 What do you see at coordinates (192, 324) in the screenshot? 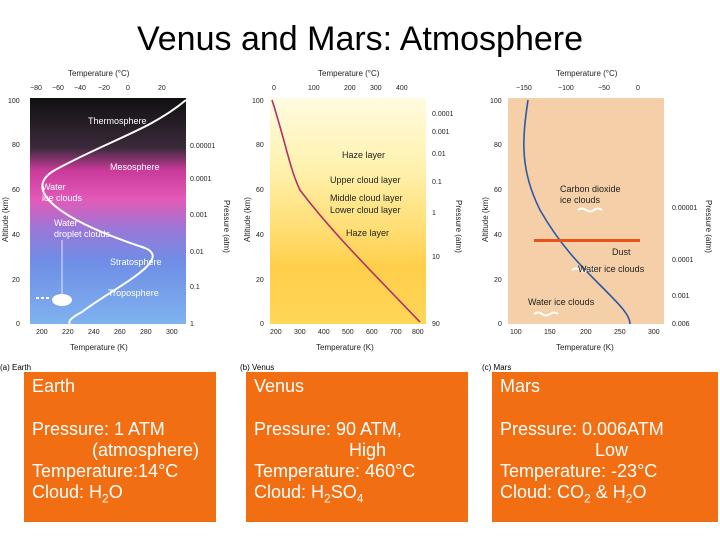
I see `earth-right-tick: 1` at bounding box center [192, 324].